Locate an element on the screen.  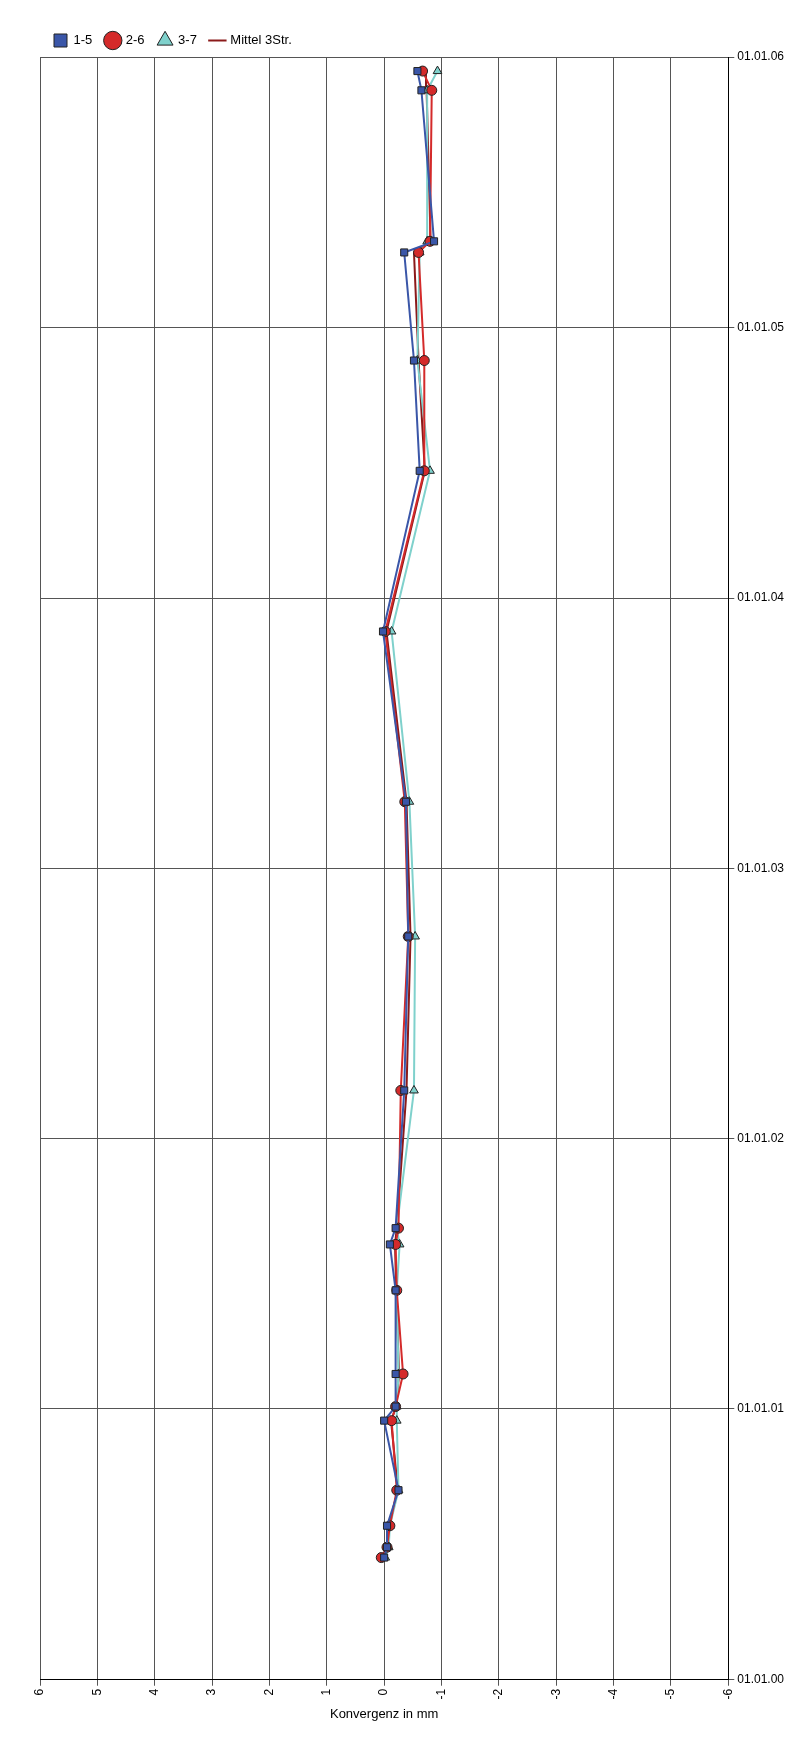
x-tick-label: 1 is located at coordinates (326, 1692).